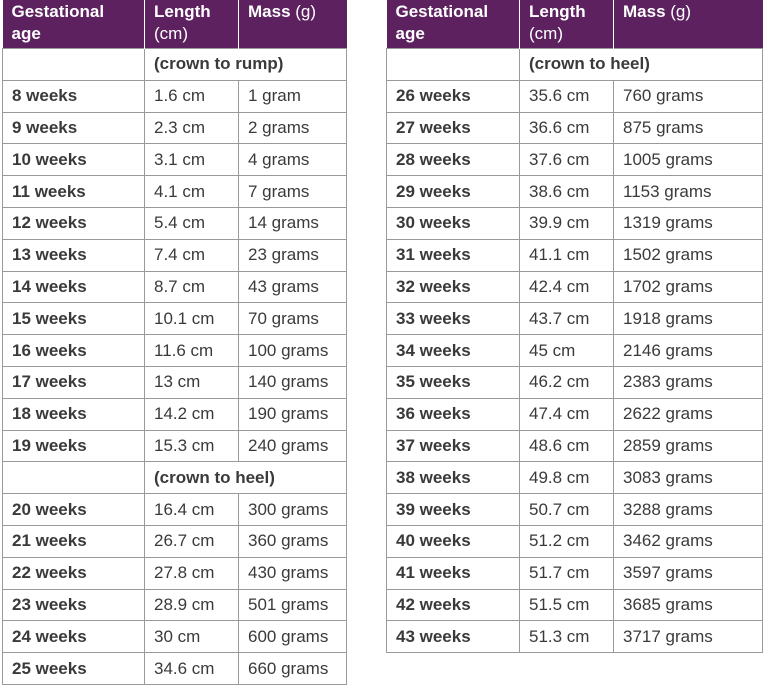 This screenshot has width=767, height=691. Describe the element at coordinates (292, 160) in the screenshot. I see `mass-cell: 4 grams` at that location.